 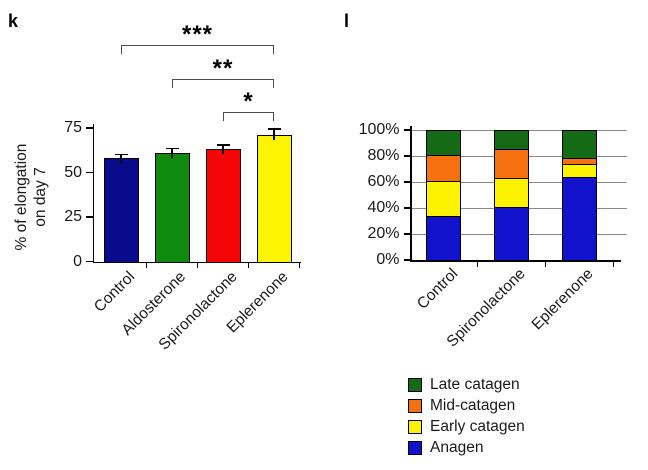 I want to click on x-category-label-control: Control, so click(x=437, y=289).